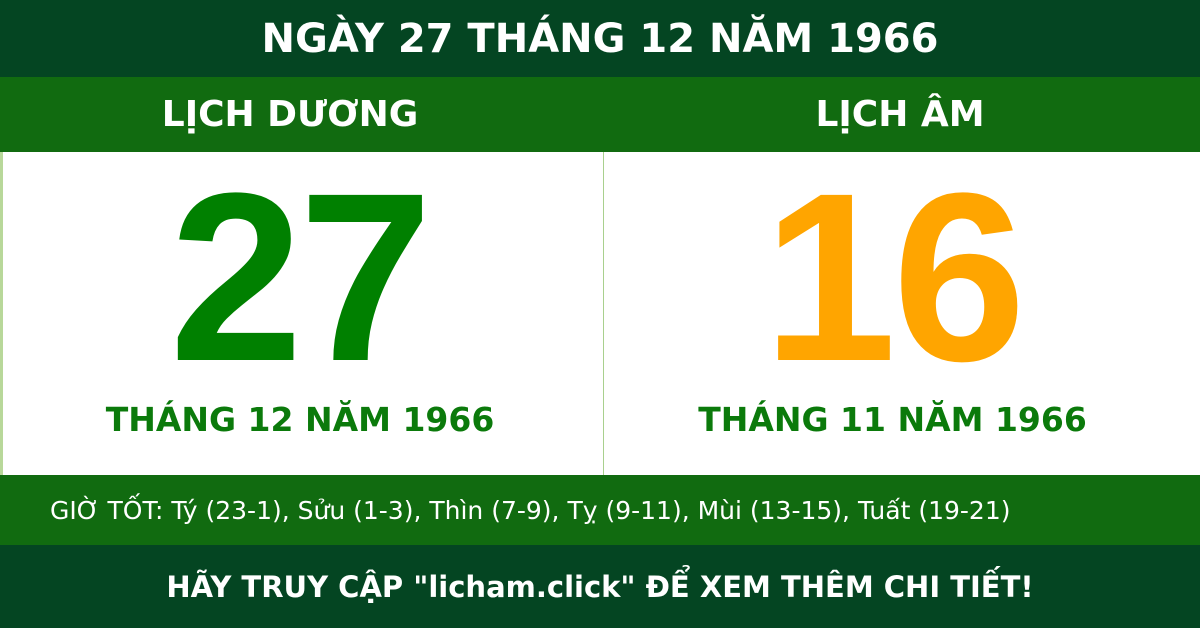  Describe the element at coordinates (600, 114) in the screenshot. I see `calendar-labels: LỊCH DƯƠNG LỊCH ÂM` at that location.